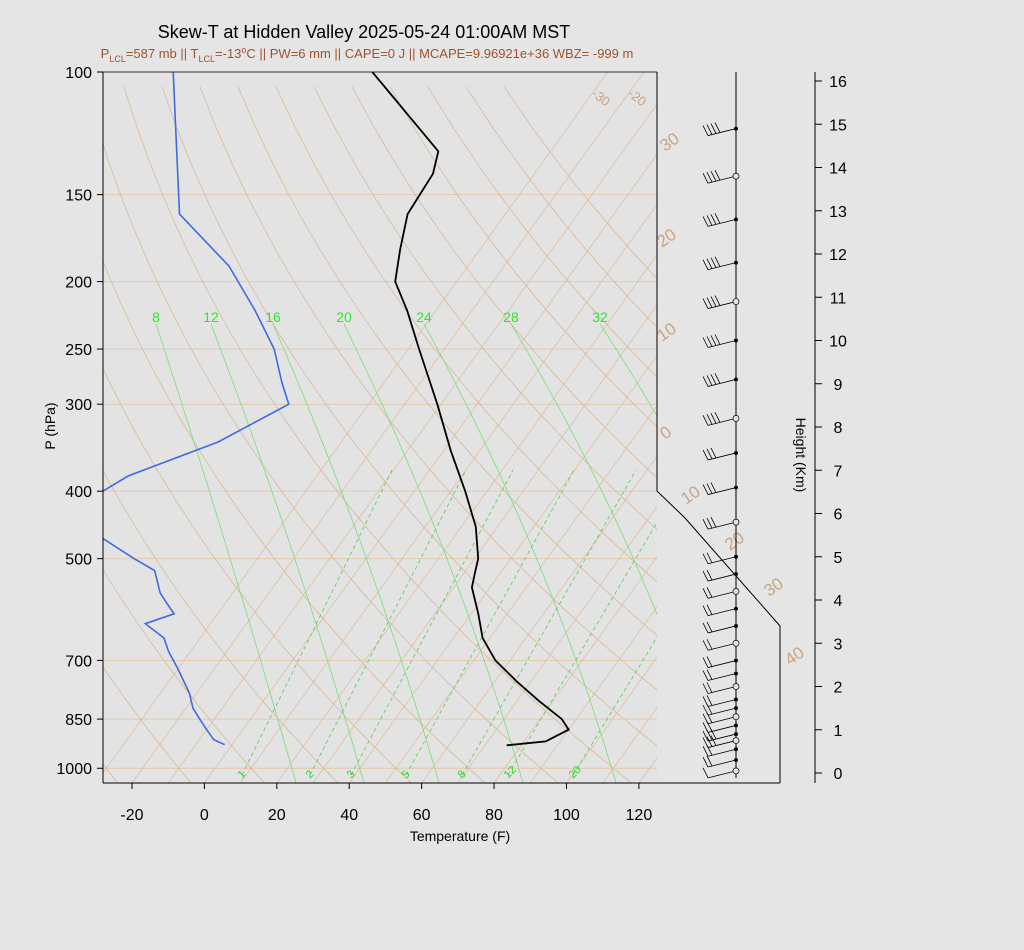  What do you see at coordinates (838, 471) in the screenshot?
I see `height-tick-label: 7` at bounding box center [838, 471].